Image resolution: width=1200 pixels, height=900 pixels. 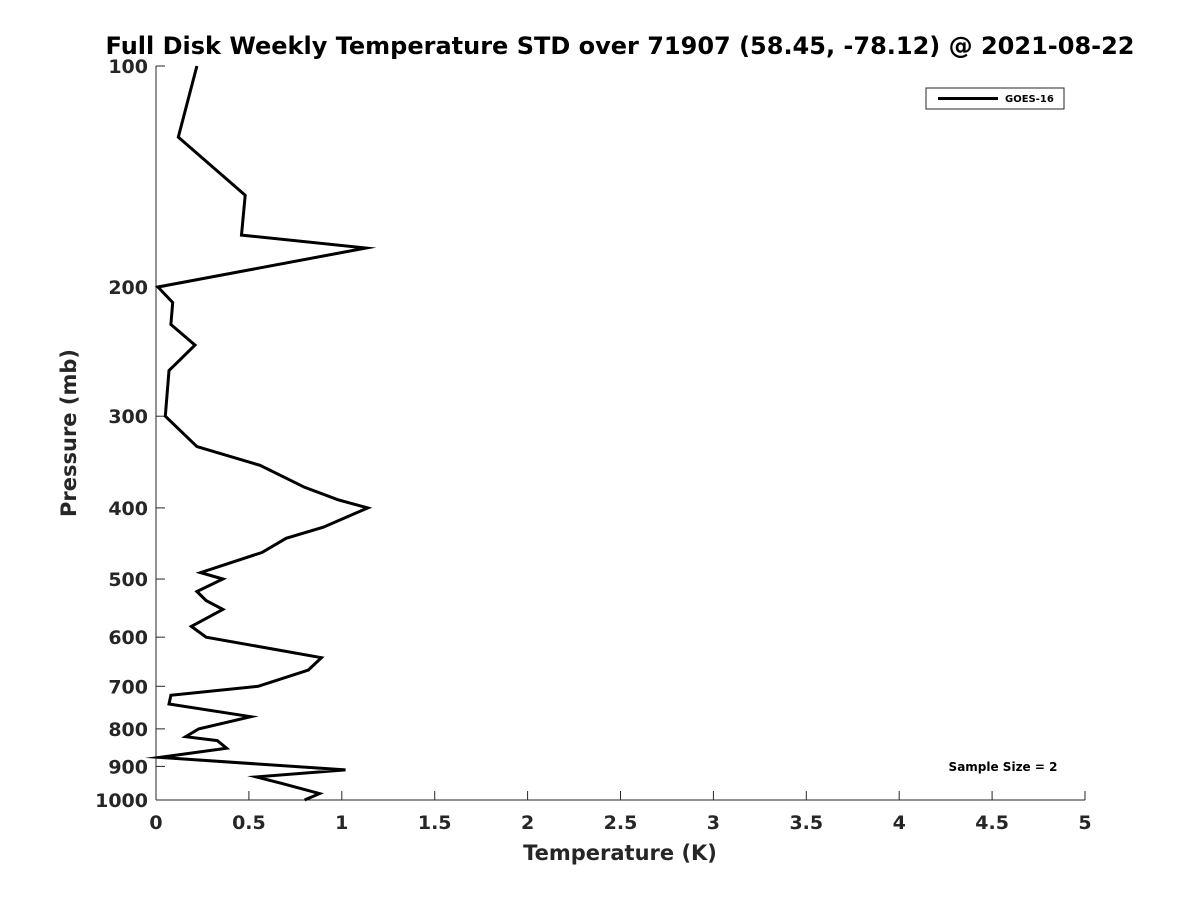 I want to click on y-axis-ticks: 100 200 300 400 500 600 700 800 900 1000, so click(x=130, y=434).